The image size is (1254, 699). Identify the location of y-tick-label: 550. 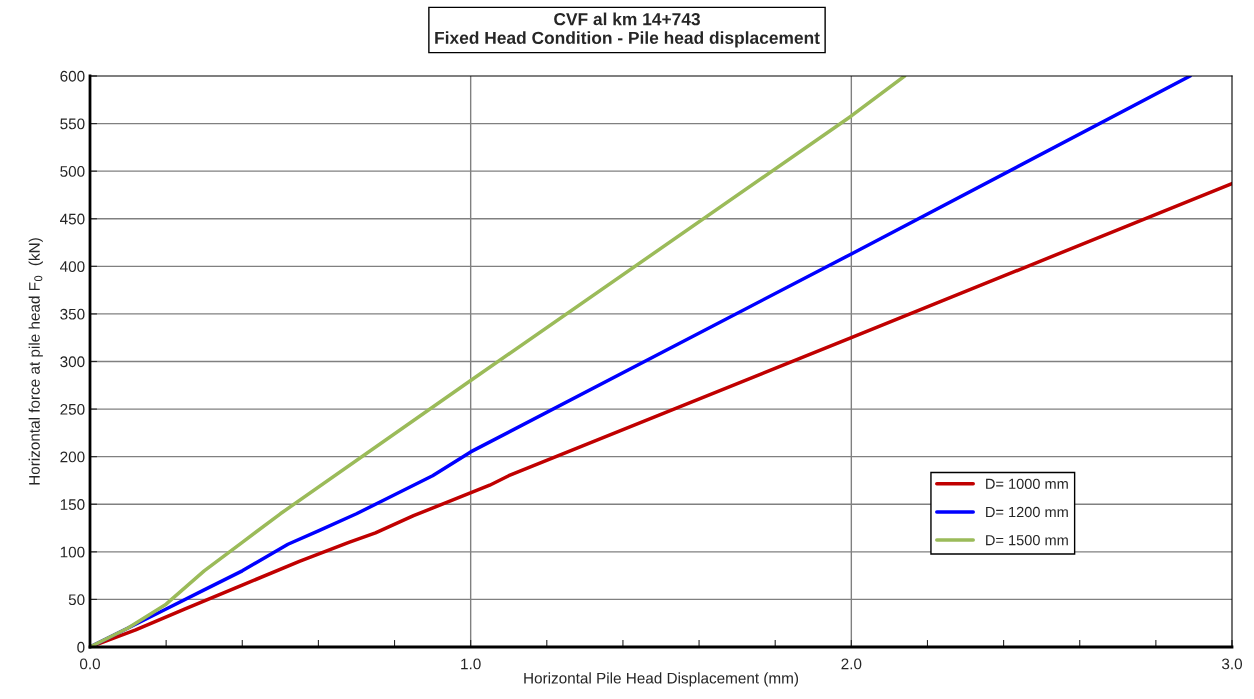
(72, 124).